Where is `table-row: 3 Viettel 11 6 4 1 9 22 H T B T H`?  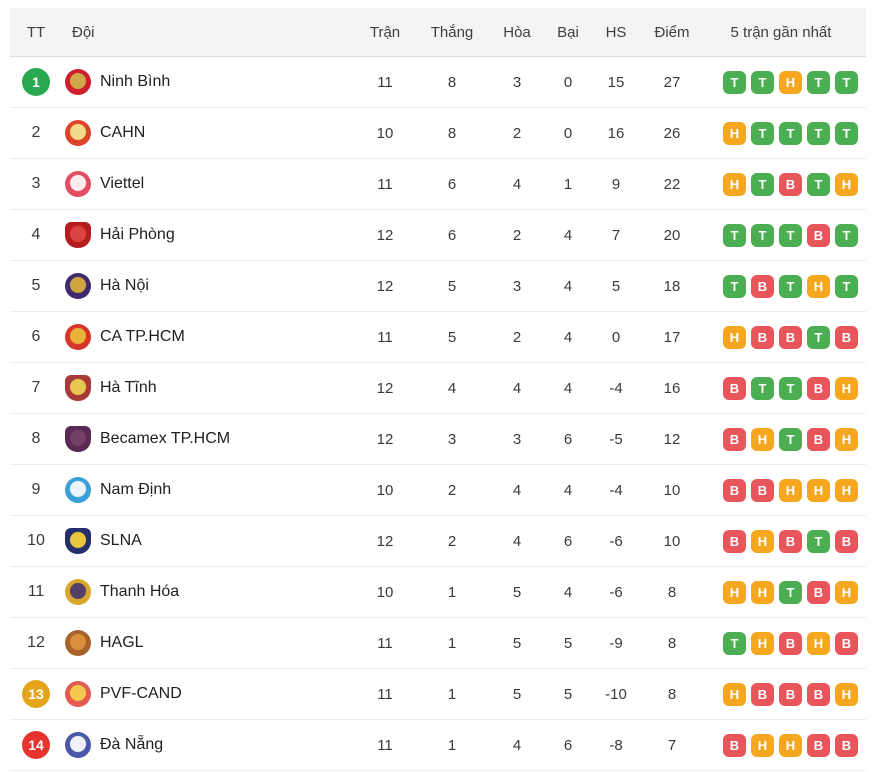 table-row: 3 Viettel 11 6 4 1 9 22 H T B T H is located at coordinates (438, 184).